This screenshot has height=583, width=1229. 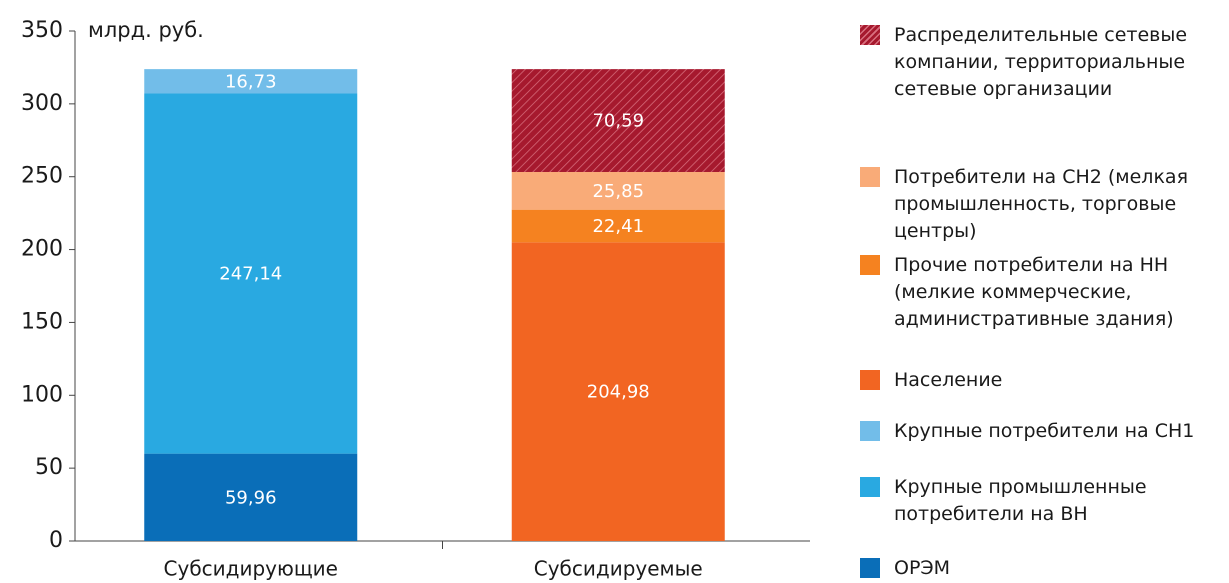 I want to click on value-label: 204,98, so click(x=618, y=392).